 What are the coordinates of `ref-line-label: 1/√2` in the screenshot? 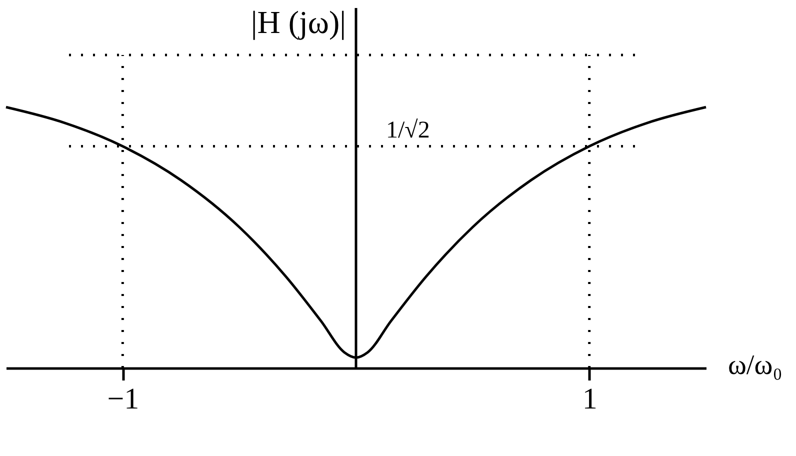 It's located at (408, 130).